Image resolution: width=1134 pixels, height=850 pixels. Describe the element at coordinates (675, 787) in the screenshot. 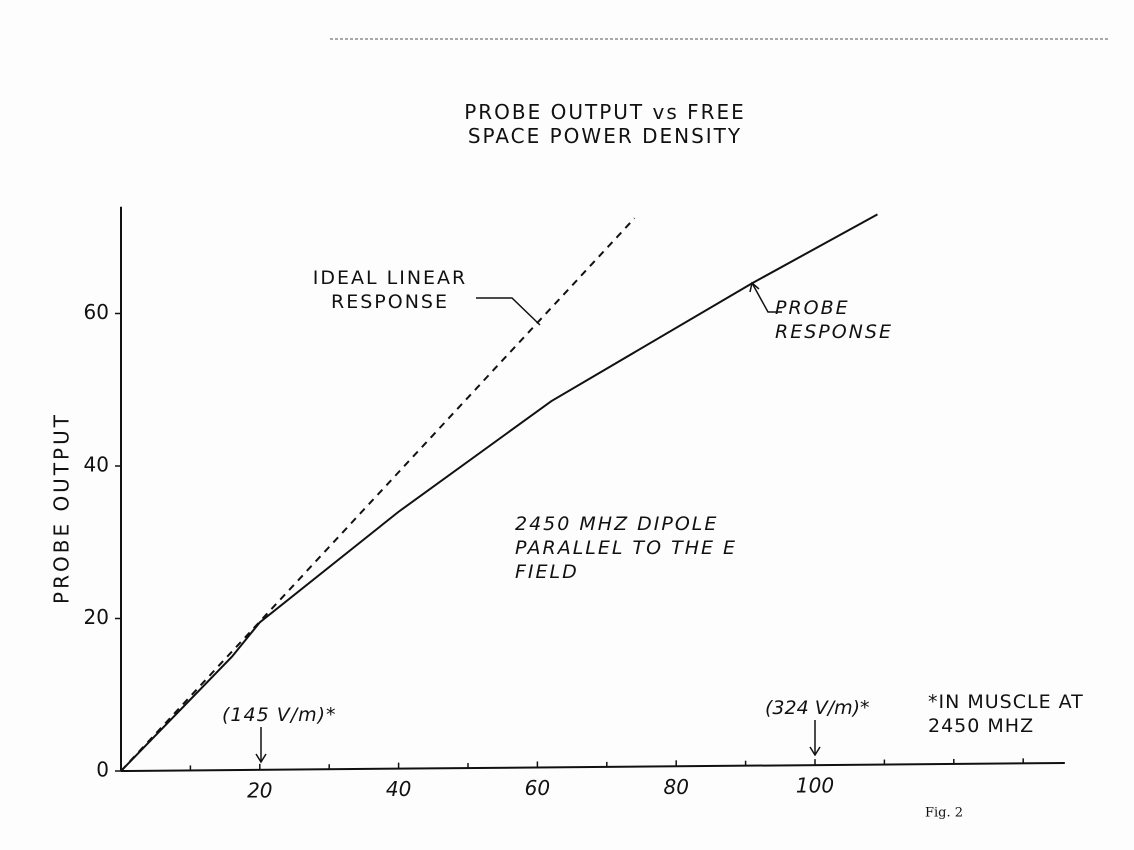

I see `x-tick-label: 80` at that location.